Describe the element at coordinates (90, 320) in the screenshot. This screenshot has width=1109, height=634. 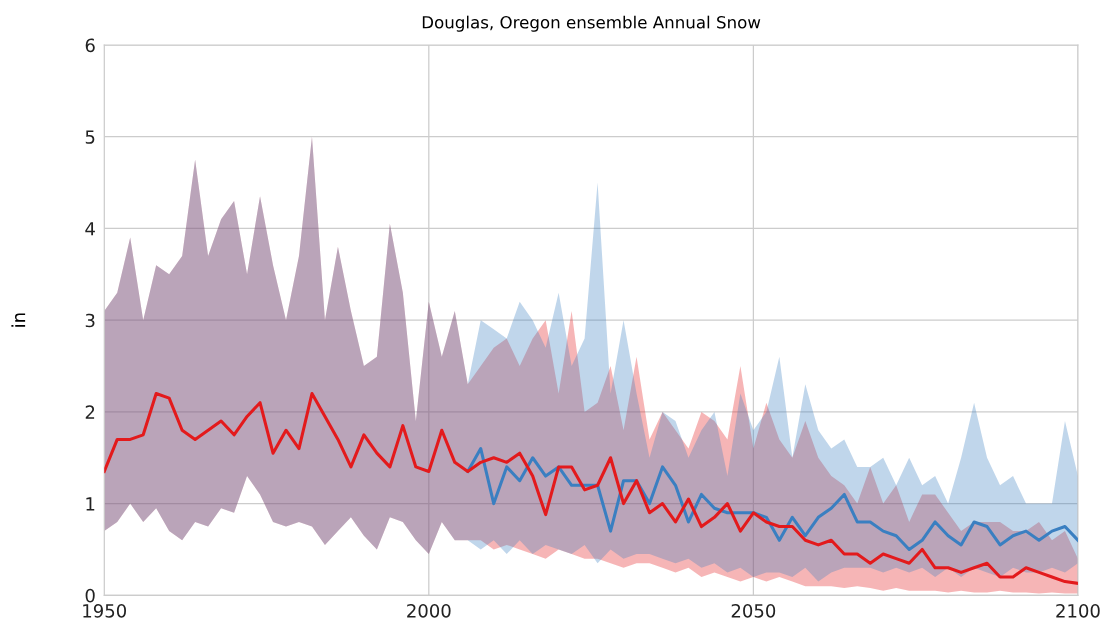
I see `y-tick-label: 3` at that location.